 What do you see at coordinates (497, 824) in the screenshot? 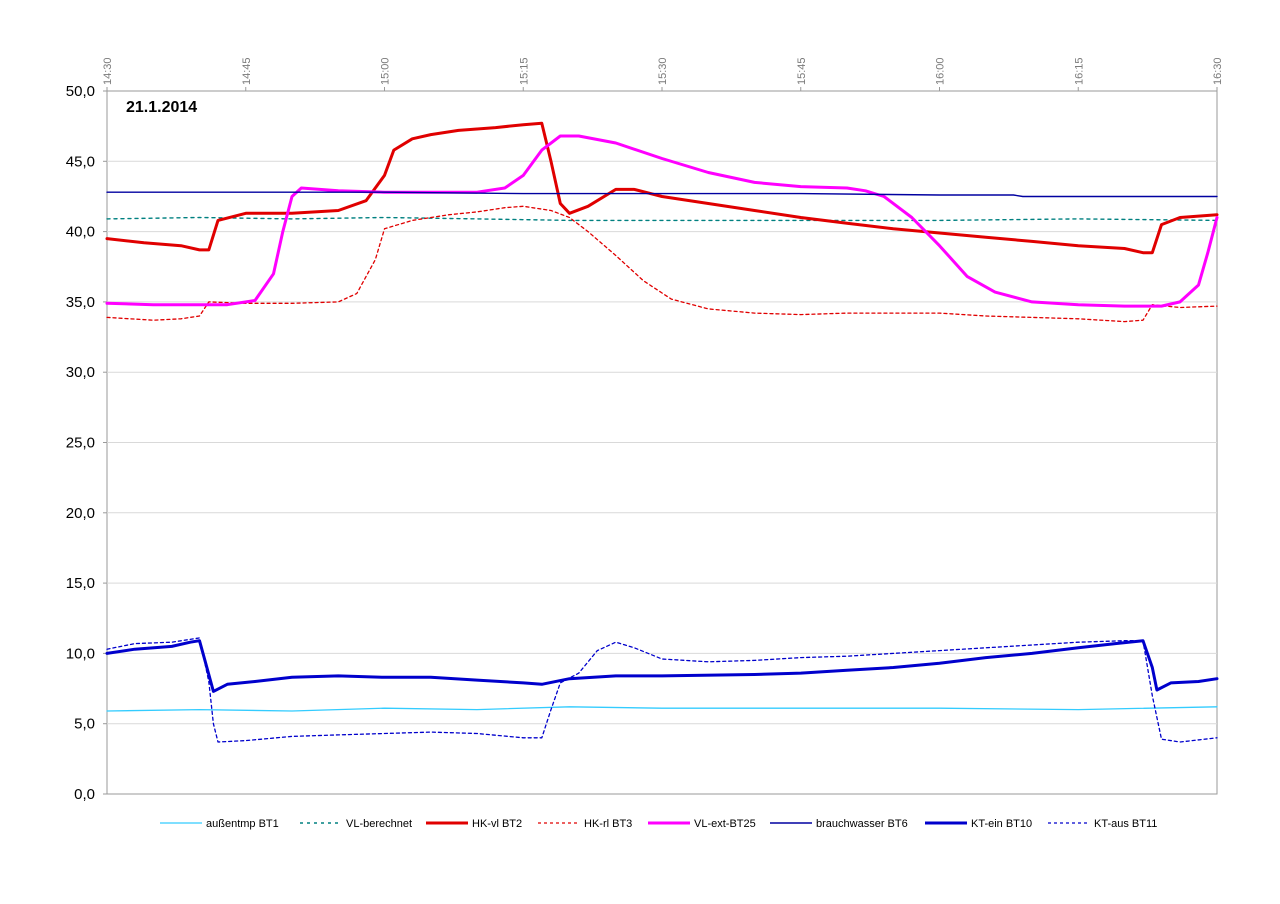
I see `legend-label: HK-vl BT2` at bounding box center [497, 824].